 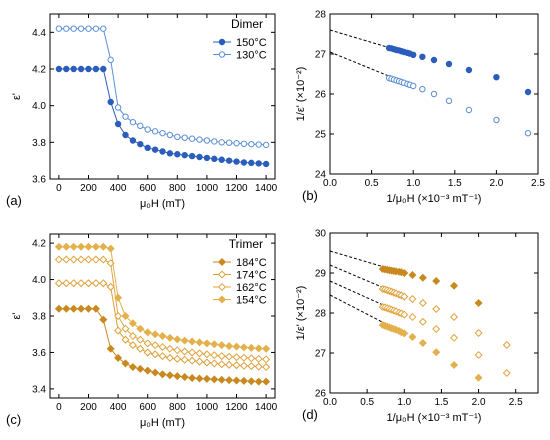 What do you see at coordinates (177, 188) in the screenshot?
I see `x-tick-label: 800` at bounding box center [177, 188].